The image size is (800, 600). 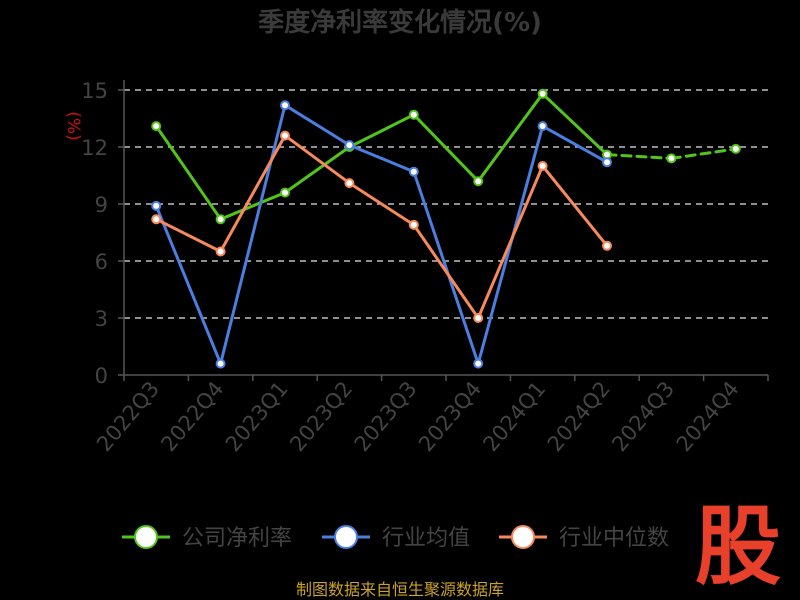 I want to click on brand-logo: 股, so click(x=738, y=547).